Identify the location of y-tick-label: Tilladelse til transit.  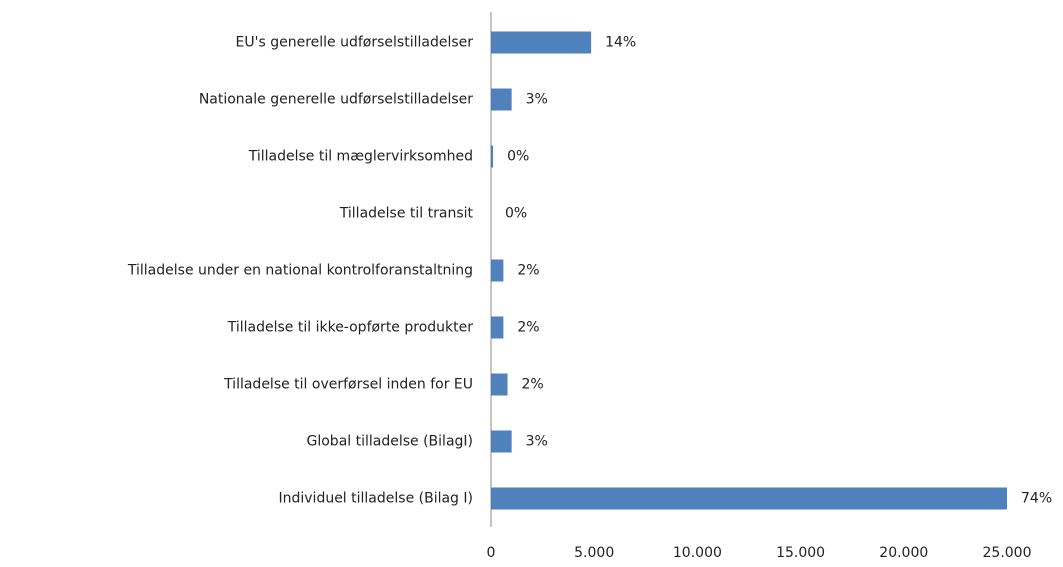
(406, 214).